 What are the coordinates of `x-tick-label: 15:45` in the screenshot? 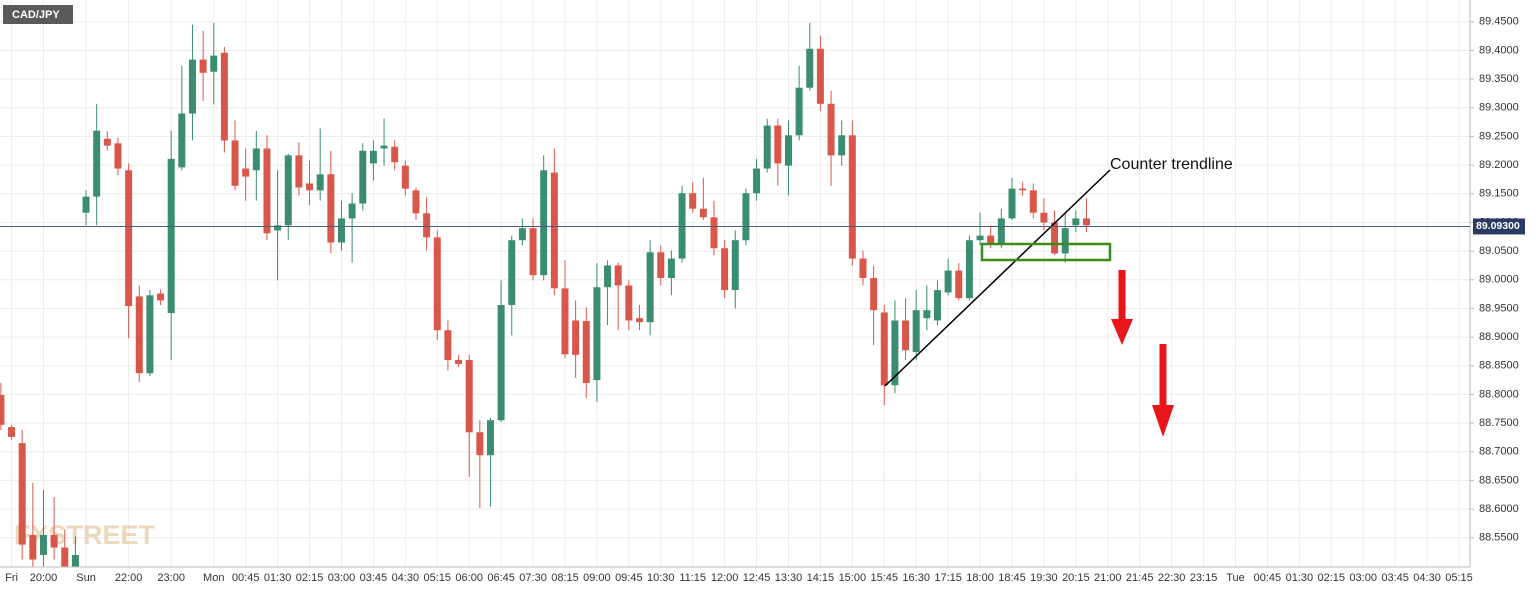 It's located at (885, 578).